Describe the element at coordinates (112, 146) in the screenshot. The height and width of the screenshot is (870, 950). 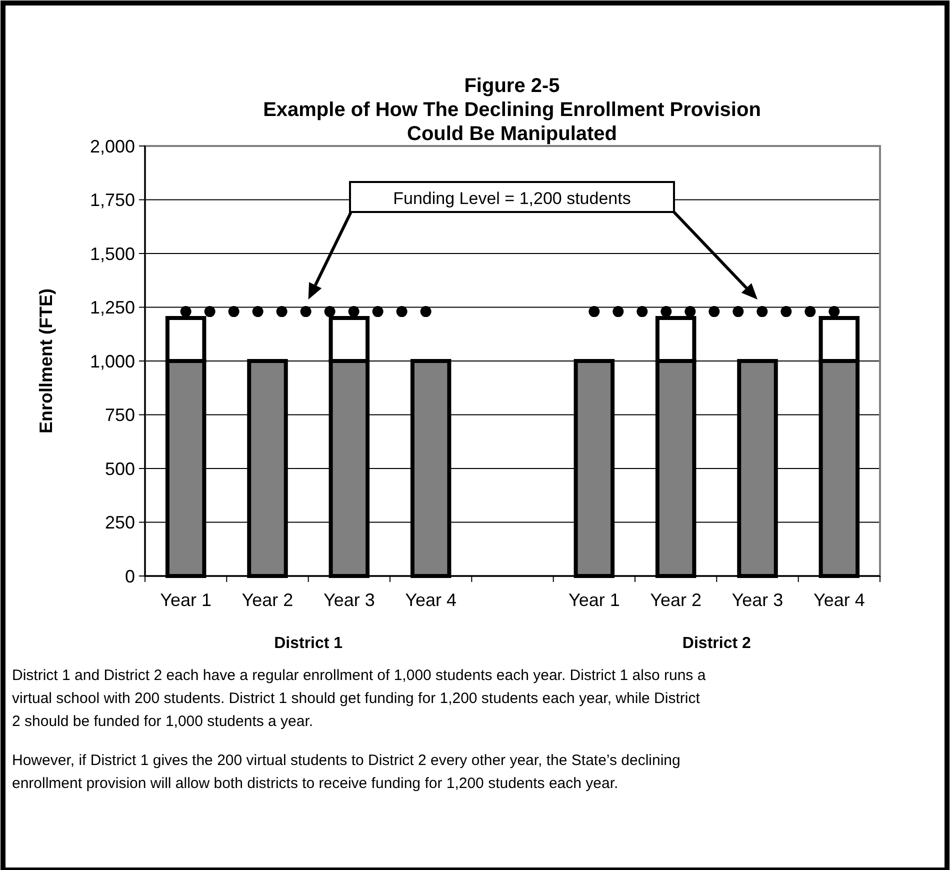
I see `y-tick-label: 2,000` at that location.